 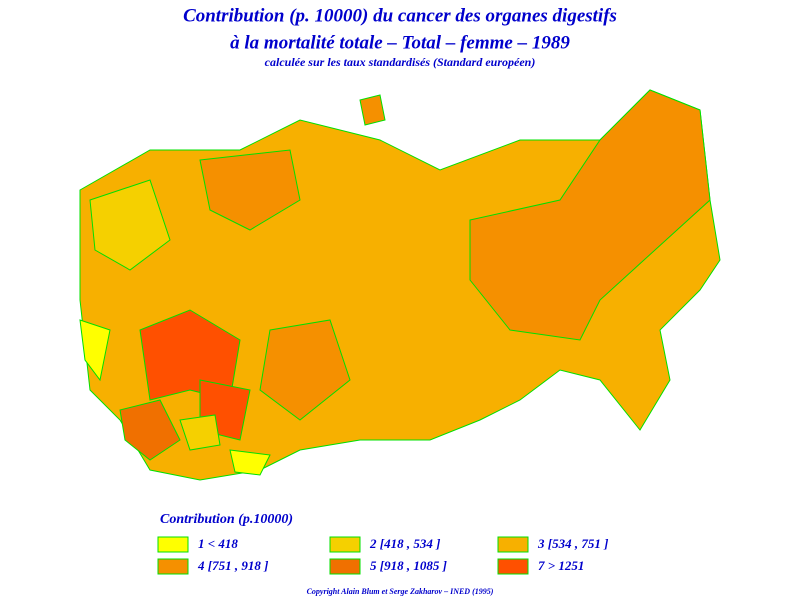 I want to click on legend-label: 1 < 418, so click(x=218, y=543).